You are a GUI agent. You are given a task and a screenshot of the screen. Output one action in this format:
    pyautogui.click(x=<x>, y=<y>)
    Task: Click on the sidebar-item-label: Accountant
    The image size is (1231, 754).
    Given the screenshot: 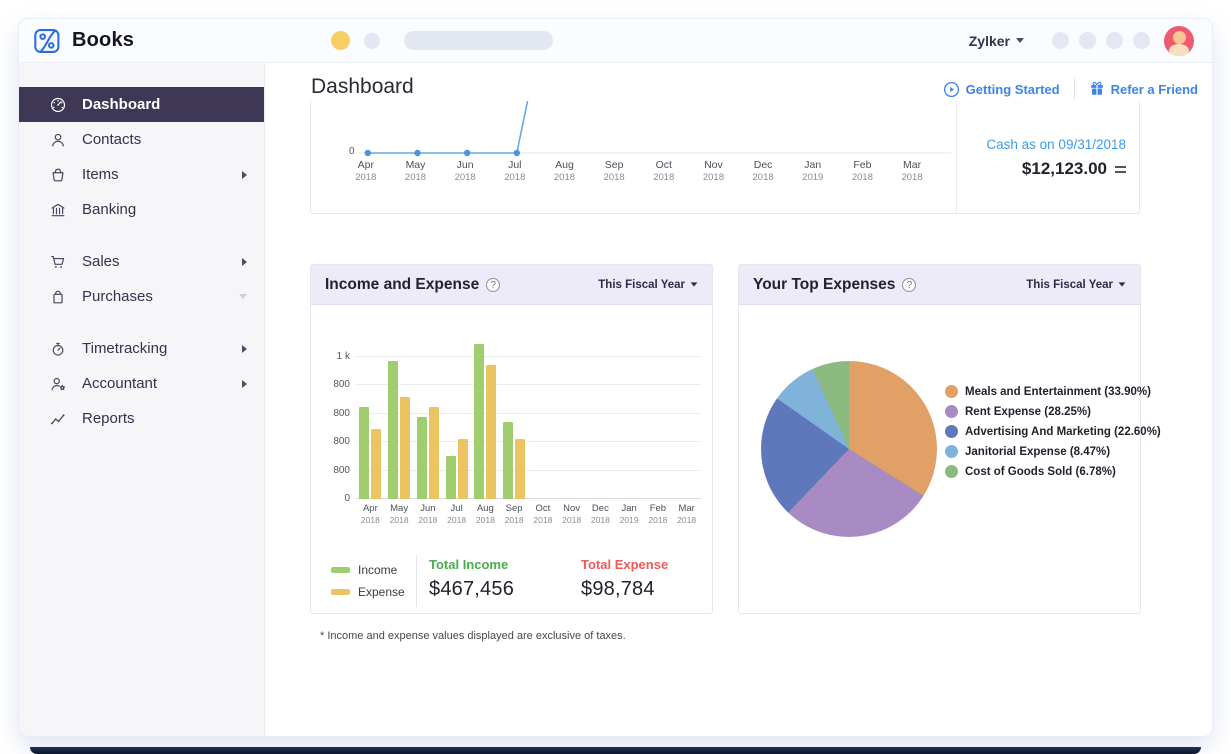 What is the action you would take?
    pyautogui.click(x=120, y=383)
    